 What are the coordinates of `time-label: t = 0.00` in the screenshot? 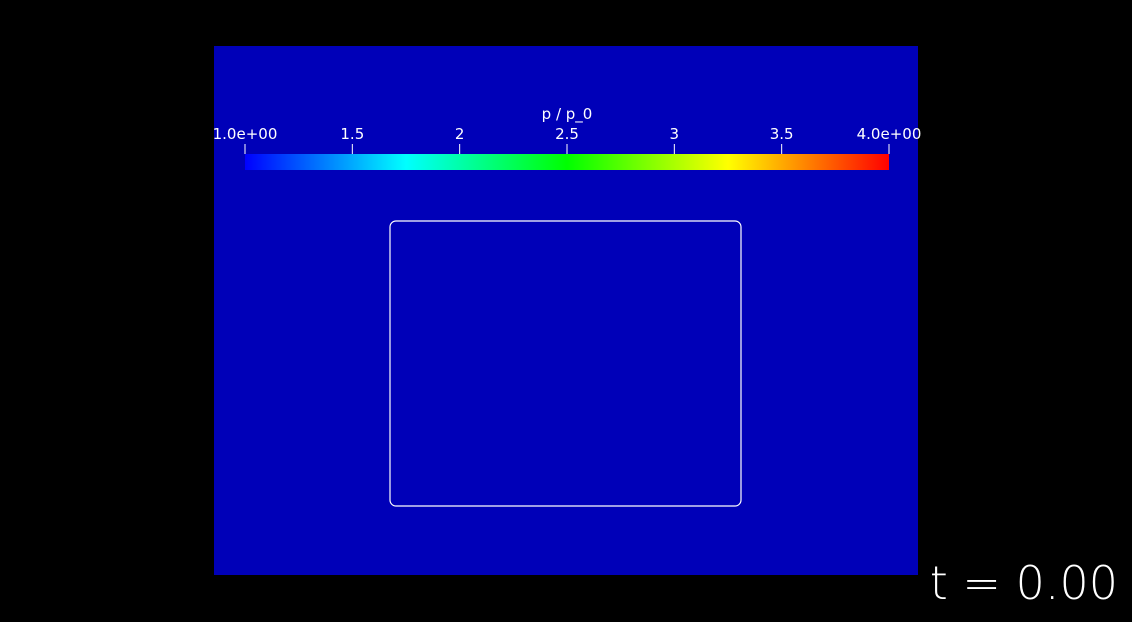 It's located at (1023, 583).